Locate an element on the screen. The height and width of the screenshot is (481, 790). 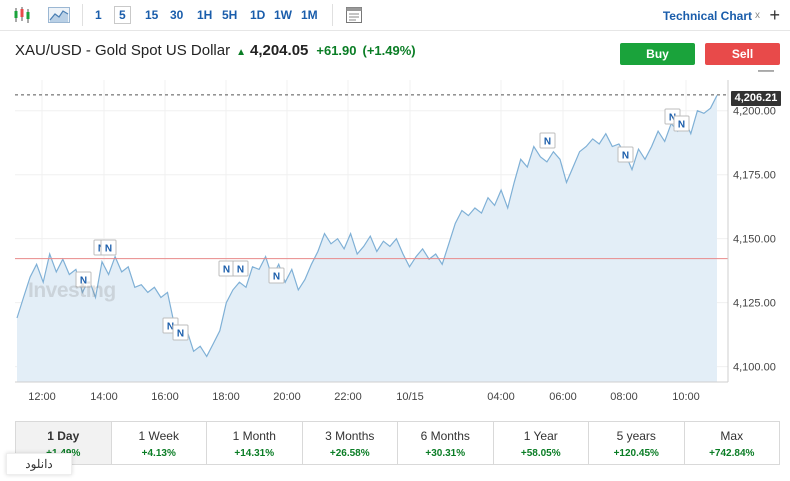
technical-chart-link: Technical Chart is located at coordinates (707, 16).